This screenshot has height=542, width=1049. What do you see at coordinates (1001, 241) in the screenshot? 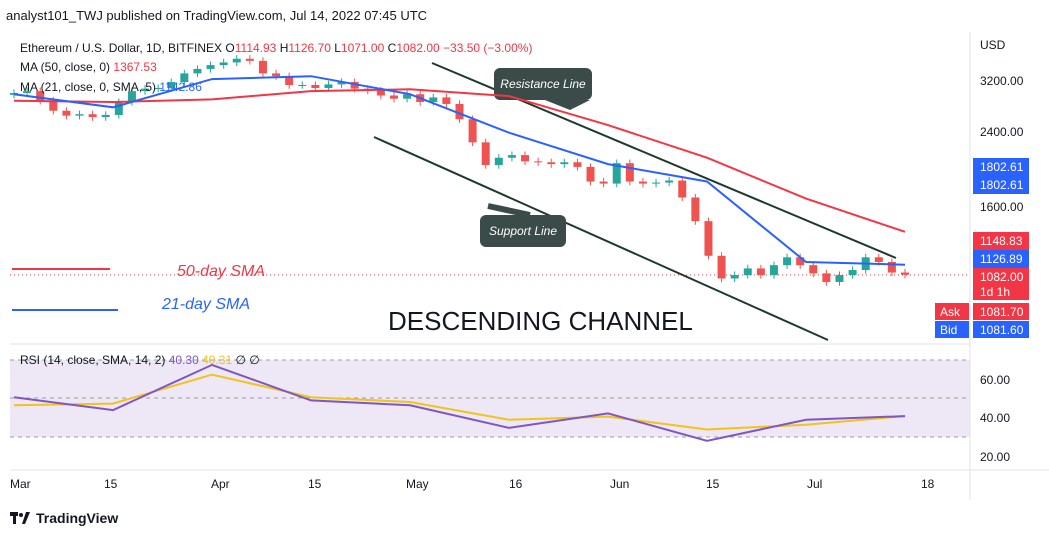
I see `price-tag: 1148.83` at bounding box center [1001, 241].